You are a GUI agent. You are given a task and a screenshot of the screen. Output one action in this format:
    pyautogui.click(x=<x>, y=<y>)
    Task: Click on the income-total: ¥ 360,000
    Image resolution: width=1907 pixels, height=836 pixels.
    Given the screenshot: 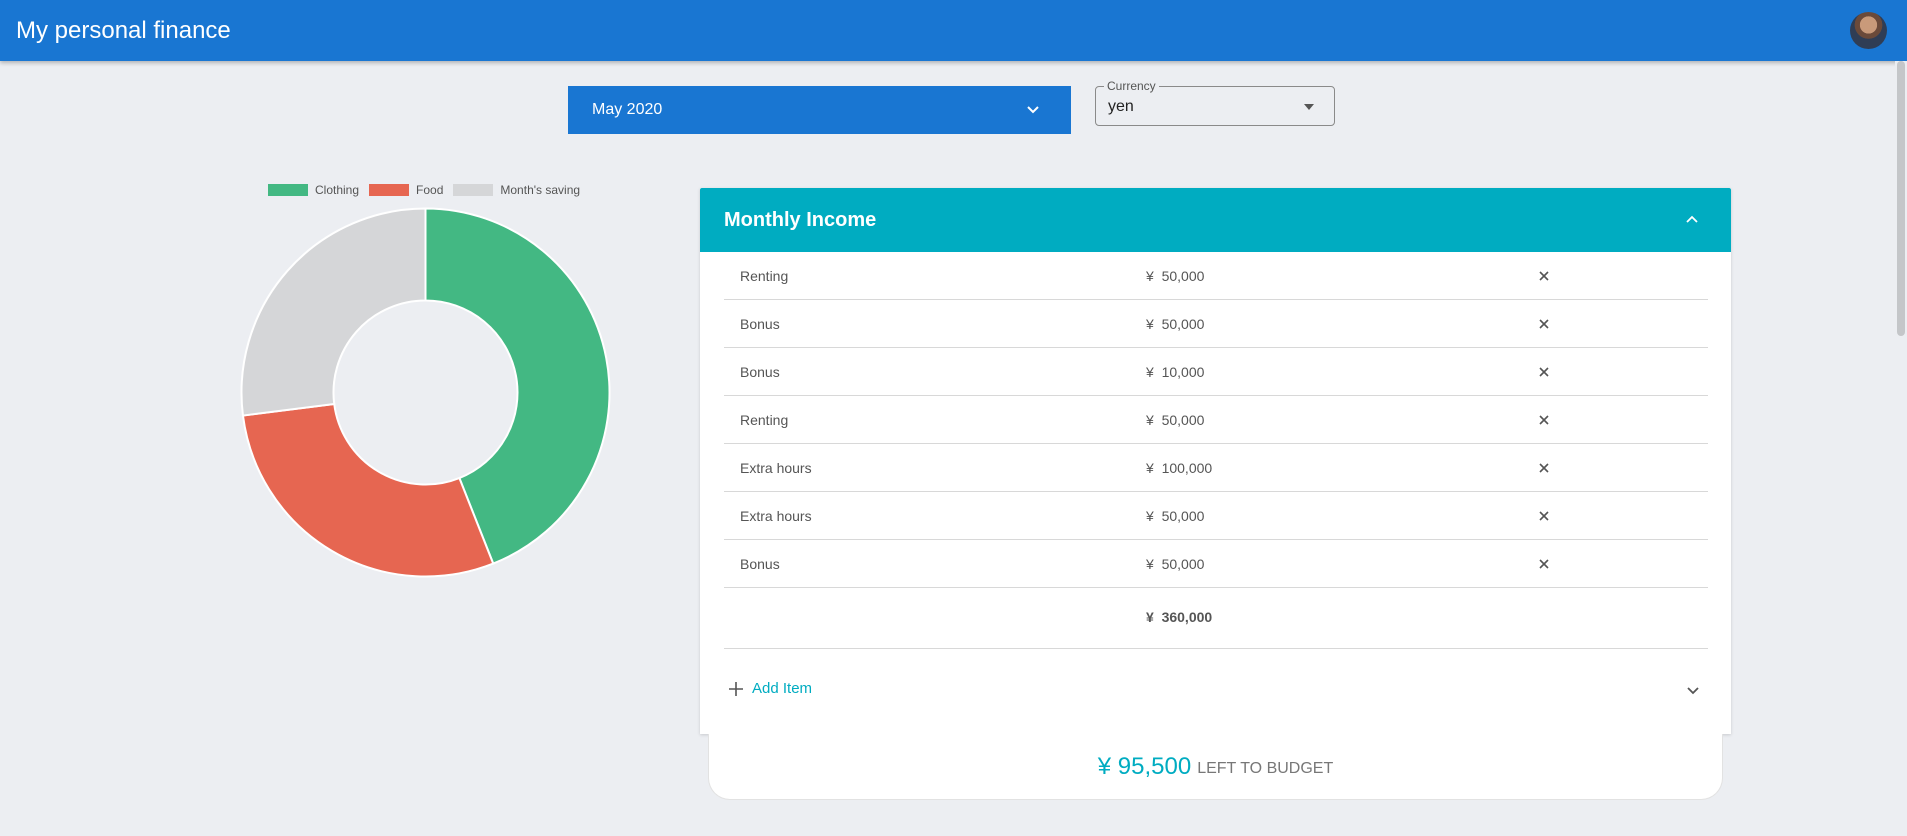 What is the action you would take?
    pyautogui.click(x=1179, y=617)
    